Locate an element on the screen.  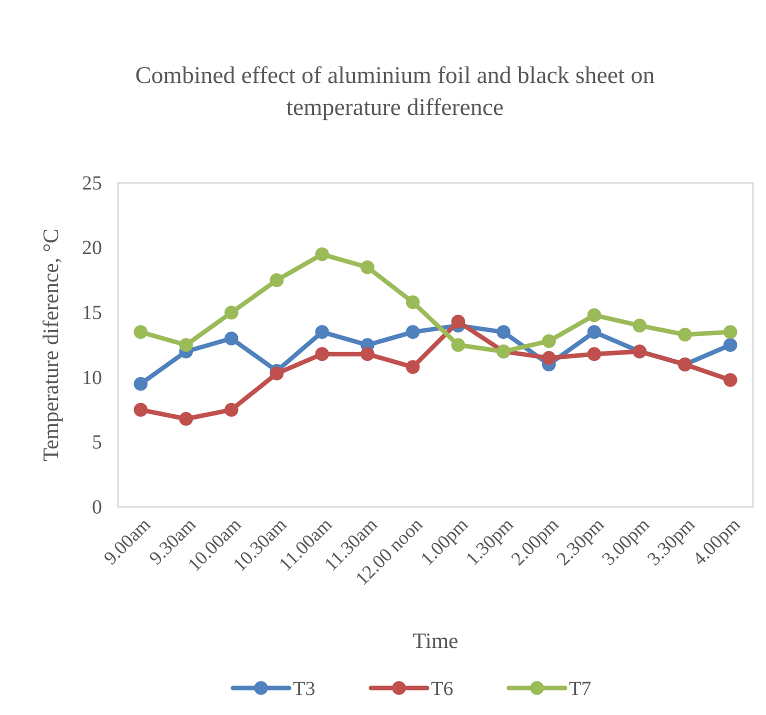
y-axis-title: Temperature diference, °C is located at coordinates (50, 345).